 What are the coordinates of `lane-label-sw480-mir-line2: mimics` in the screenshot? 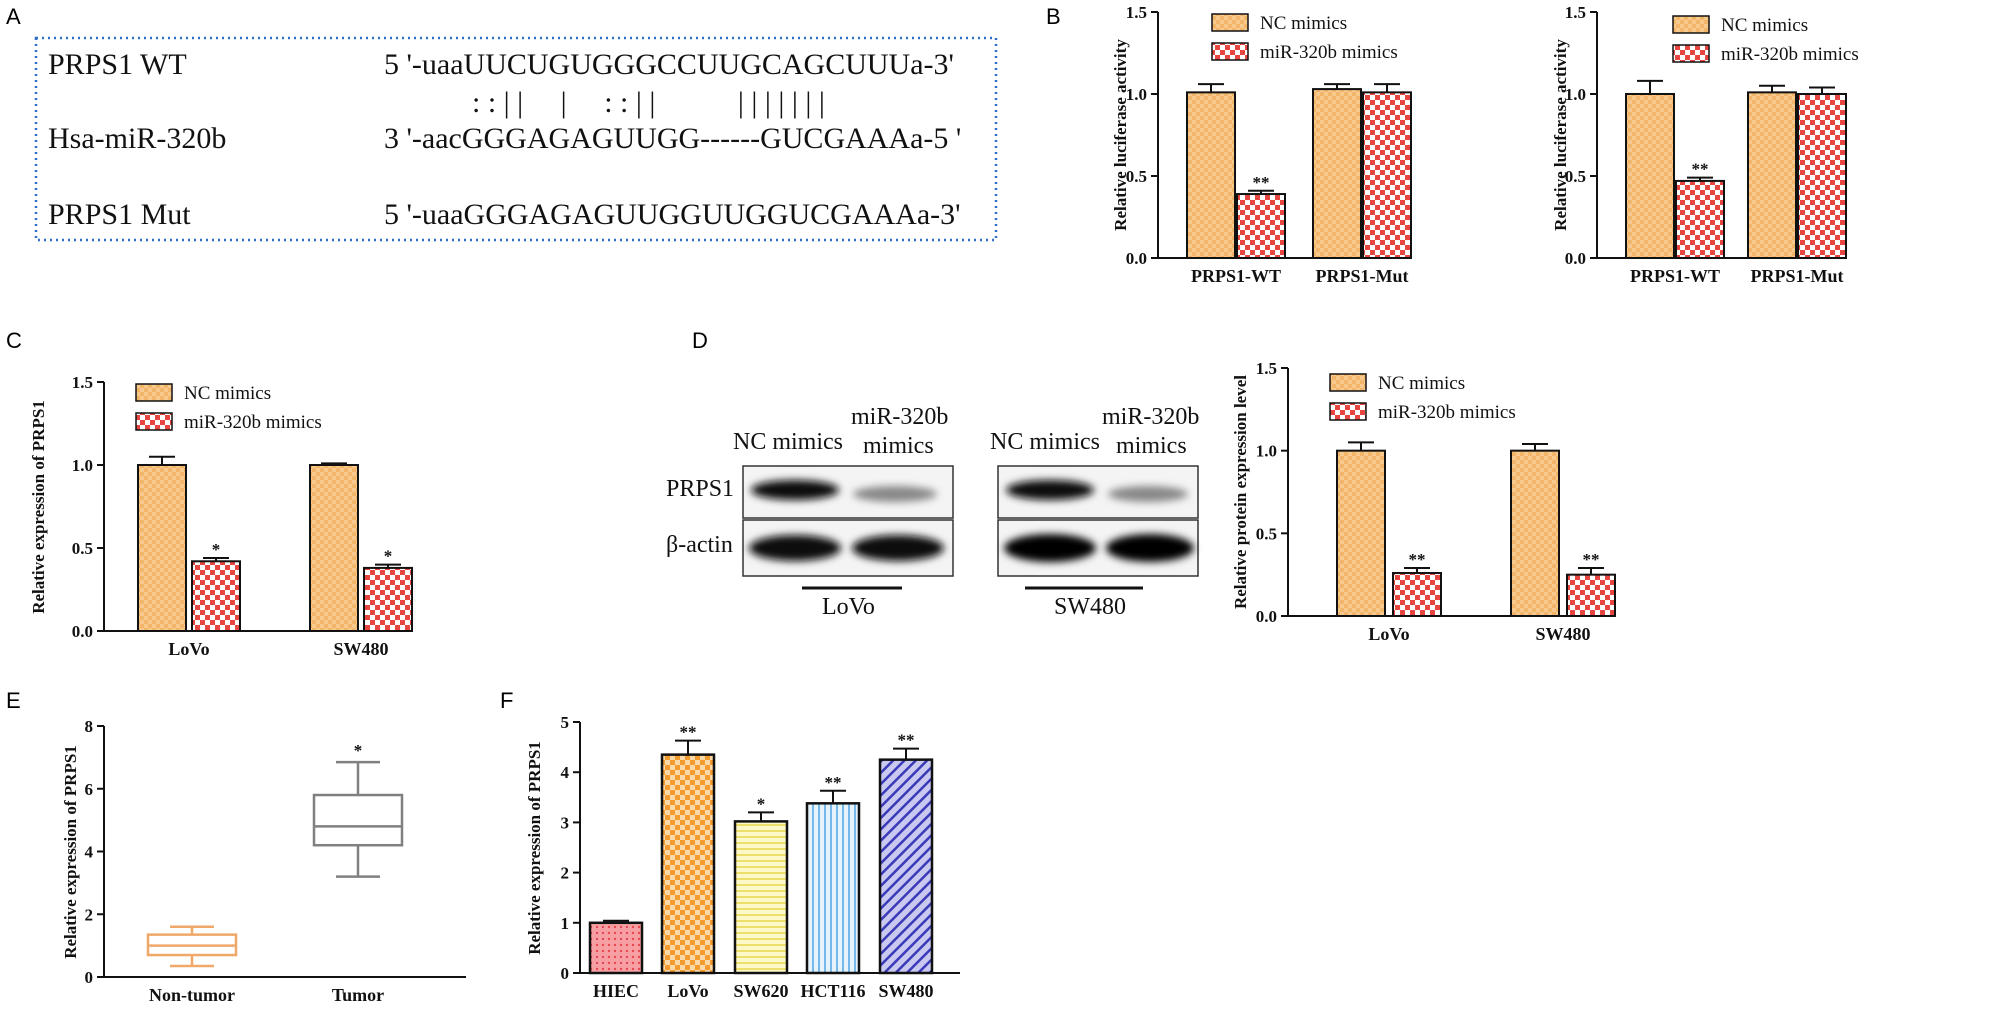 It's located at (1151, 446).